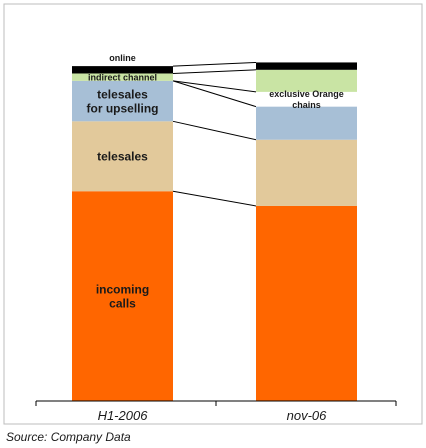 This screenshot has height=448, width=426. What do you see at coordinates (122, 70) in the screenshot?
I see `bar-online-h1-2006` at bounding box center [122, 70].